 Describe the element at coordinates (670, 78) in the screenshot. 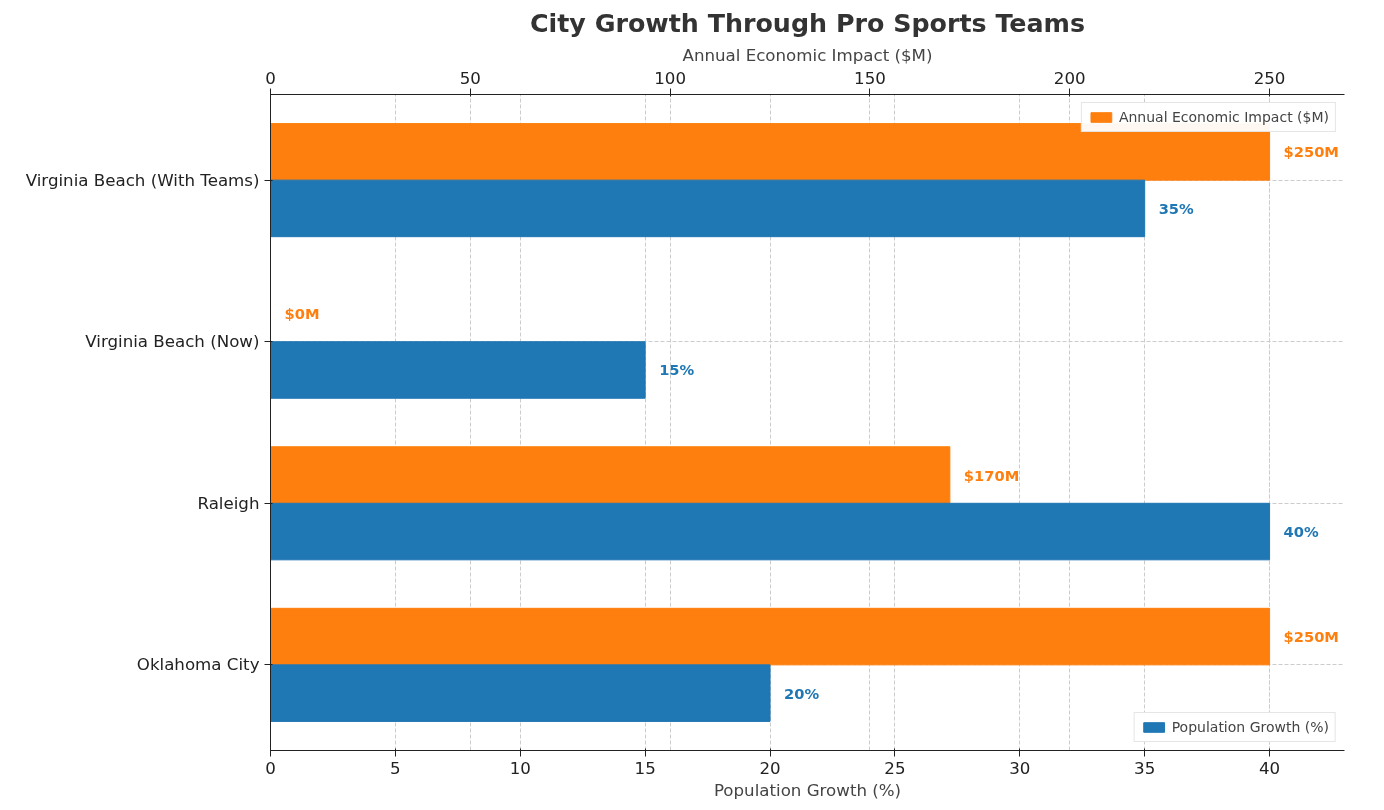

I see `x2-tick-label: 100` at that location.